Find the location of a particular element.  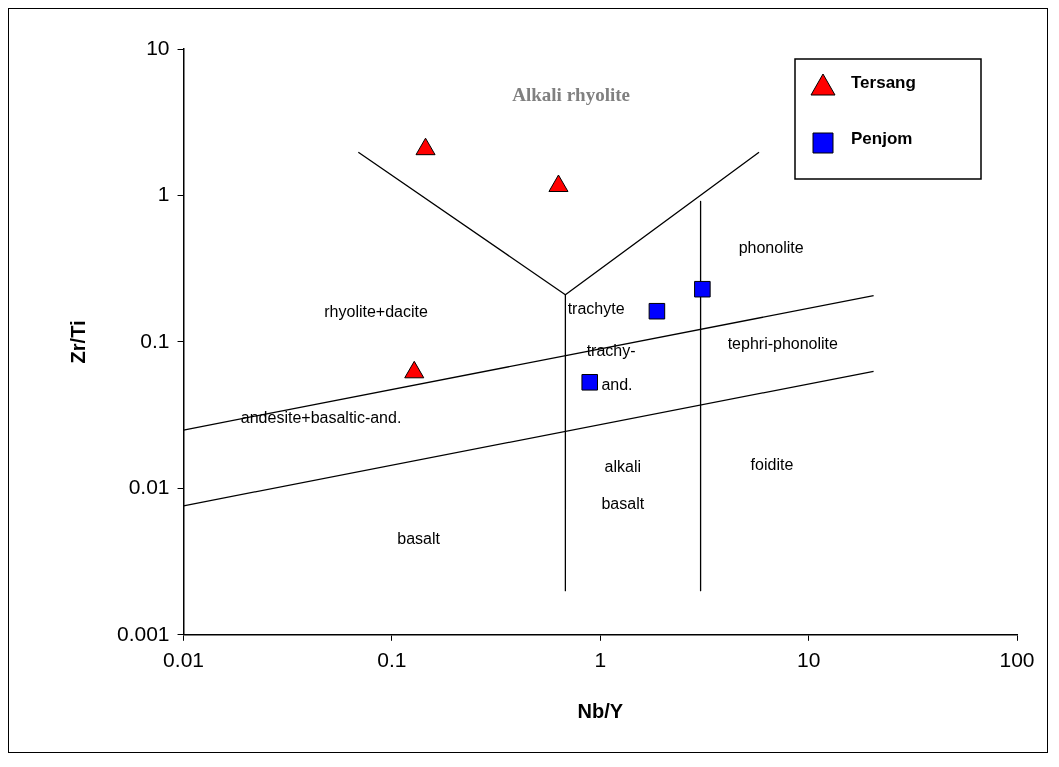

annotation: rhyolite+dacite is located at coordinates (376, 312).